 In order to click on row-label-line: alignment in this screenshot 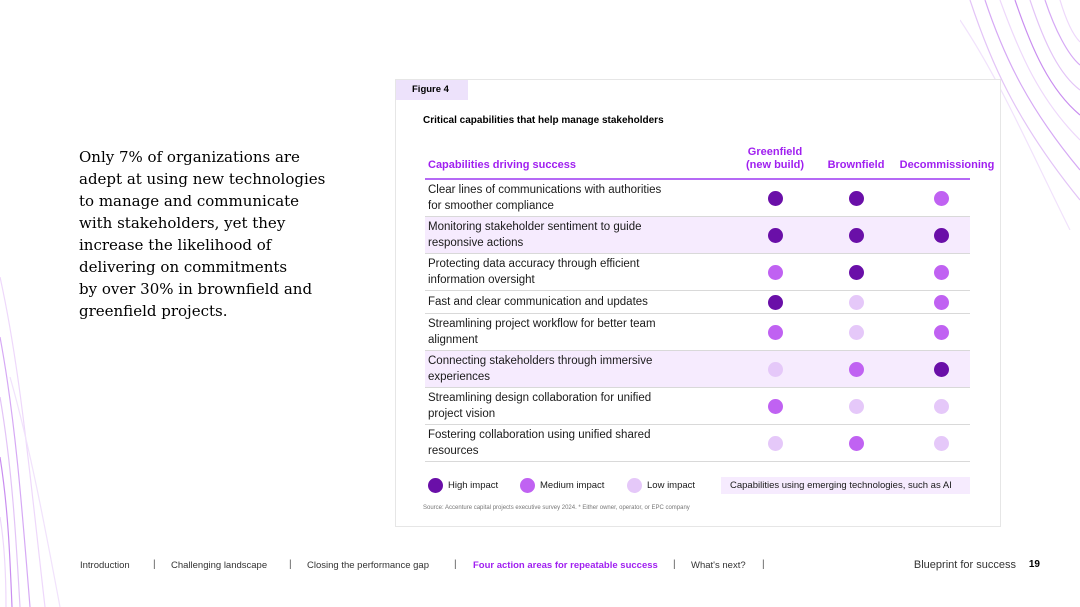, I will do `click(453, 339)`.